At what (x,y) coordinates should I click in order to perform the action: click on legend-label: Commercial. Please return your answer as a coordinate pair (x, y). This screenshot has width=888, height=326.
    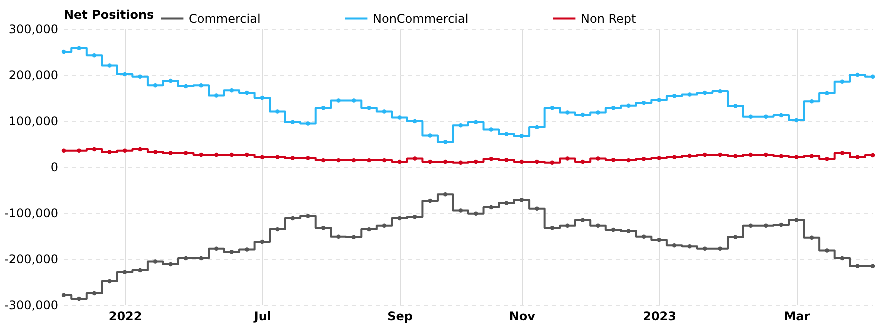
    Looking at the image, I should click on (225, 19).